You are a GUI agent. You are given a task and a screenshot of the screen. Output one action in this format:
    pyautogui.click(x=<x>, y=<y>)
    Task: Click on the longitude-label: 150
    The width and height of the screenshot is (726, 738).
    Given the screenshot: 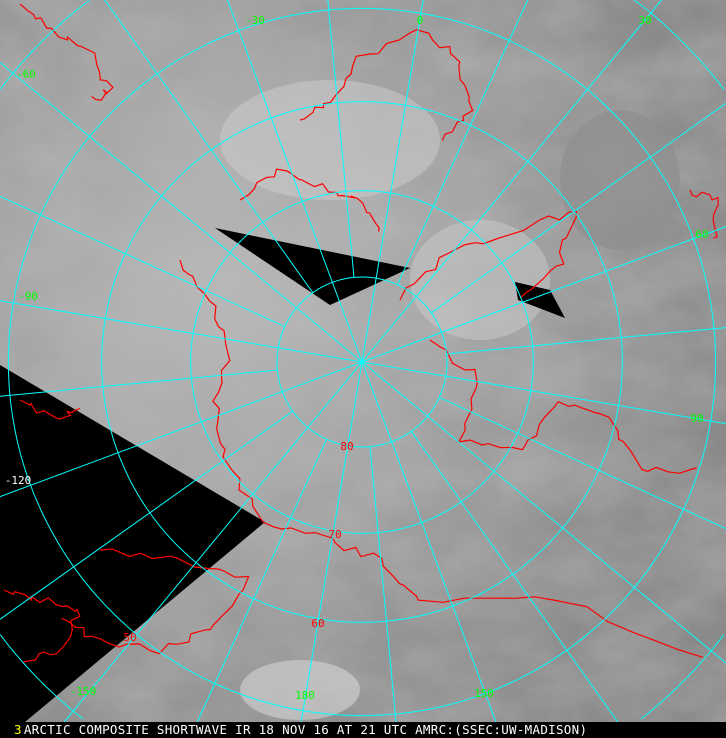 What is the action you would take?
    pyautogui.click(x=484, y=693)
    